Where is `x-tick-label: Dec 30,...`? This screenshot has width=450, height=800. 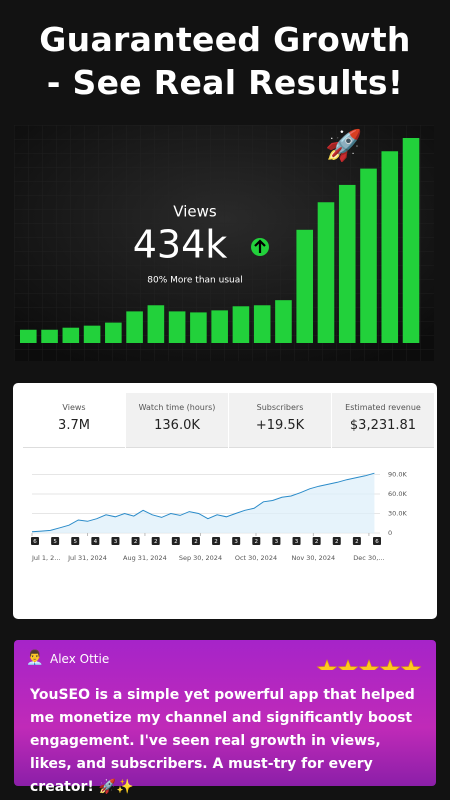
x-tick-label: Dec 30,... is located at coordinates (368, 558).